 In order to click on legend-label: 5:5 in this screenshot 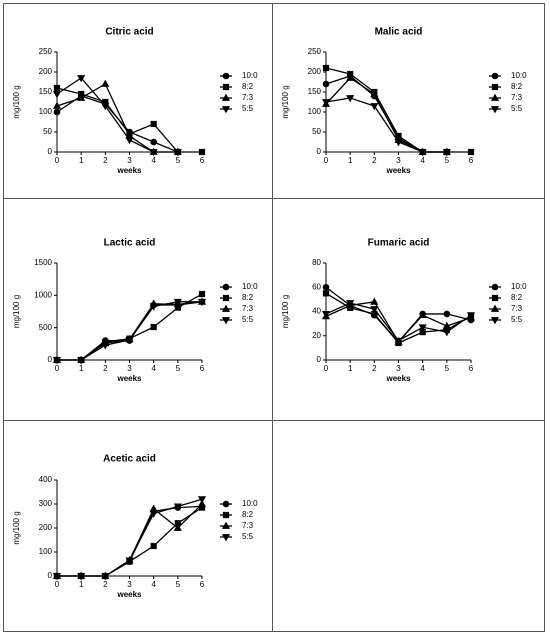, I will do `click(248, 108)`.